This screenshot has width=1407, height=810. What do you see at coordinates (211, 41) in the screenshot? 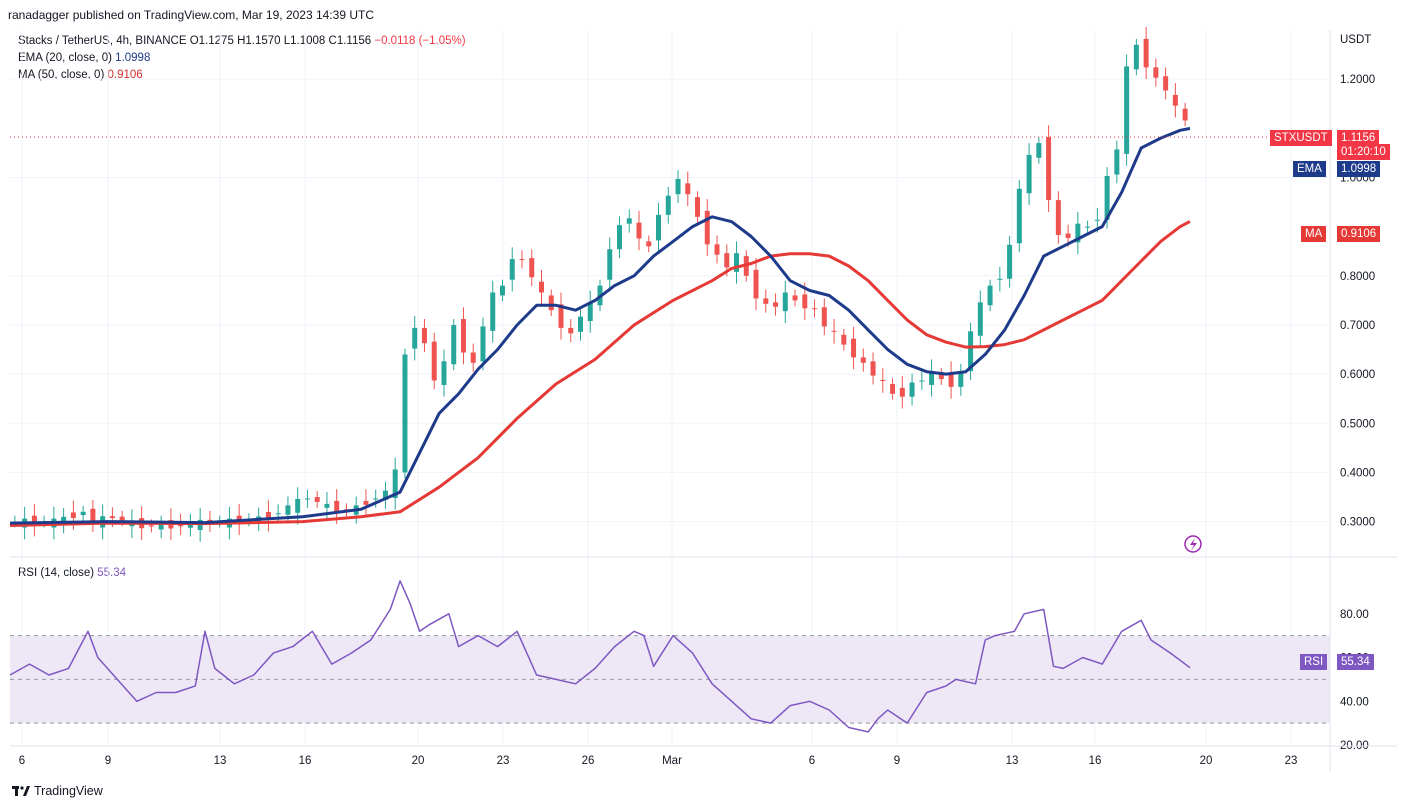
I see `ohlc-open: O1.1275` at bounding box center [211, 41].